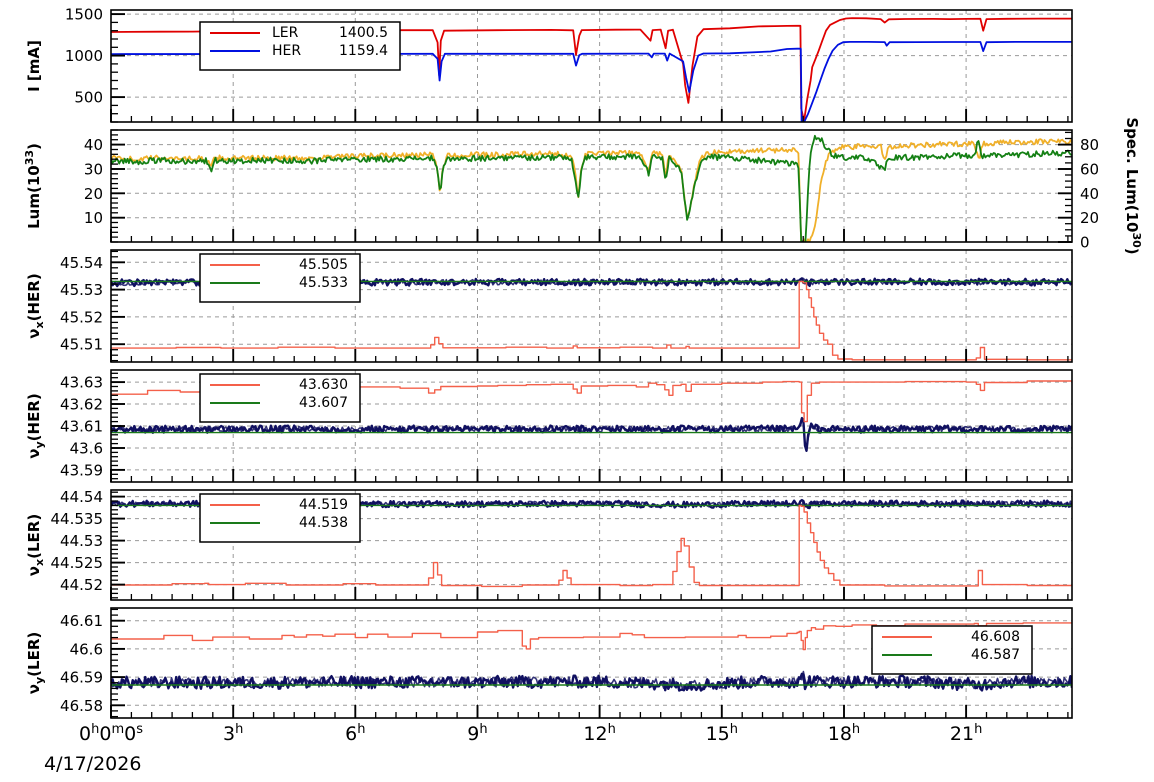  What do you see at coordinates (995, 637) in the screenshot?
I see `legend-value: 46.608` at bounding box center [995, 637].